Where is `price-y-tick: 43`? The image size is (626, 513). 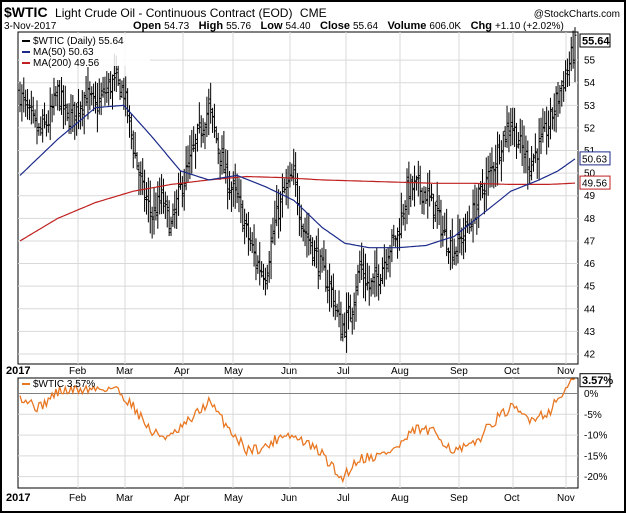 price-y-tick: 43 is located at coordinates (590, 332).